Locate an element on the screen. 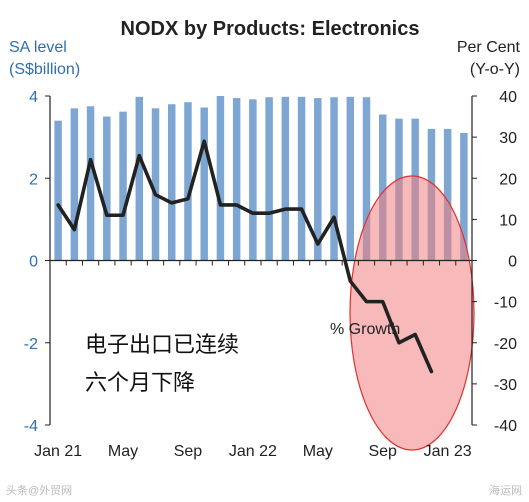 The width and height of the screenshot is (529, 502). right-tick-label: -30 is located at coordinates (505, 385).